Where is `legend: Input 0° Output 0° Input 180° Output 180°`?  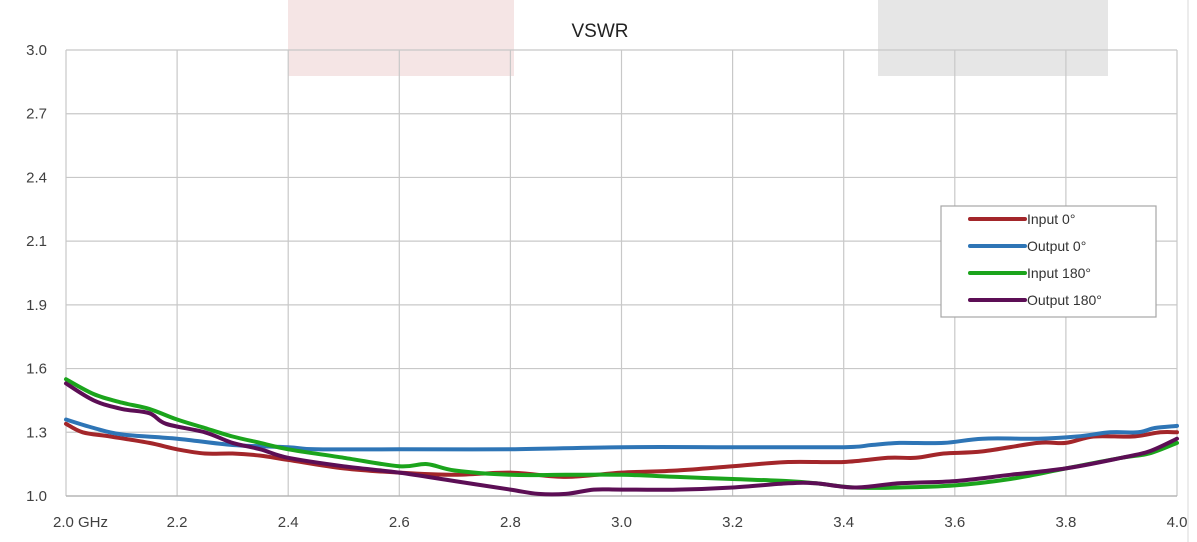 legend: Input 0° Output 0° Input 180° Output 180° is located at coordinates (1048, 261).